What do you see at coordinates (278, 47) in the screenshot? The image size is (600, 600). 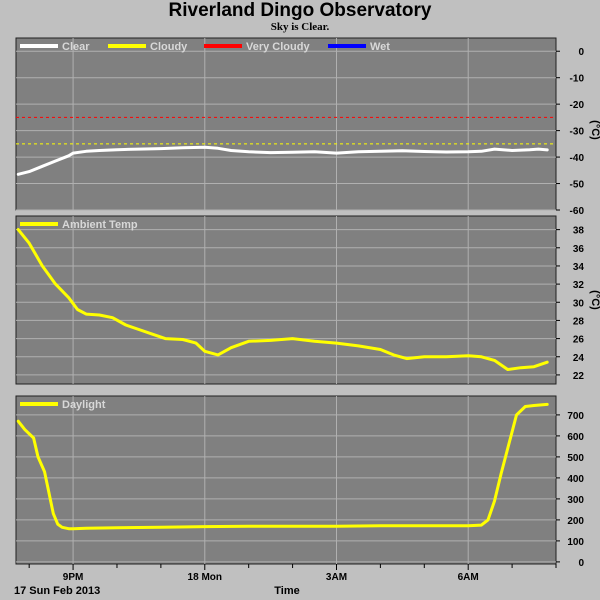 I see `legend-label-very-cloudy: Very Cloudy` at bounding box center [278, 47].